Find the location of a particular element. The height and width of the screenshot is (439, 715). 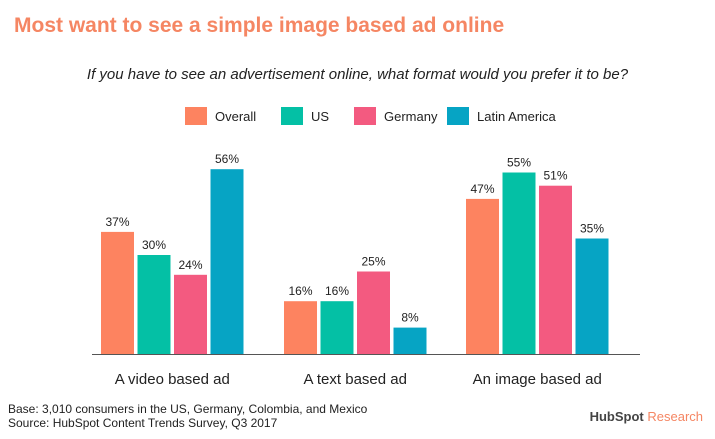

legend-swatch-latin-america is located at coordinates (458, 116).